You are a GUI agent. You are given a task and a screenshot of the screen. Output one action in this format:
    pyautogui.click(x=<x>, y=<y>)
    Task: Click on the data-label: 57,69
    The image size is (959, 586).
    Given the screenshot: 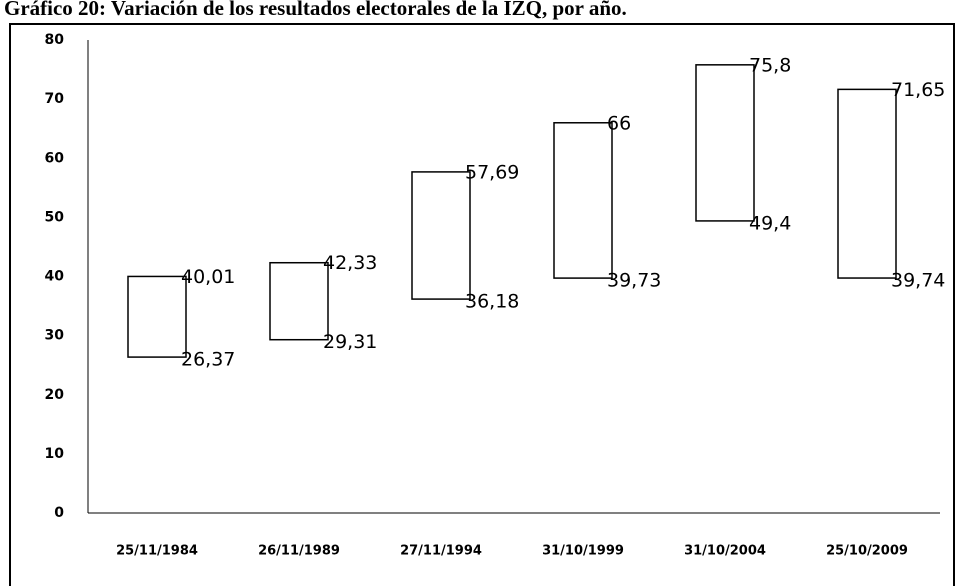 What is the action you would take?
    pyautogui.click(x=492, y=172)
    